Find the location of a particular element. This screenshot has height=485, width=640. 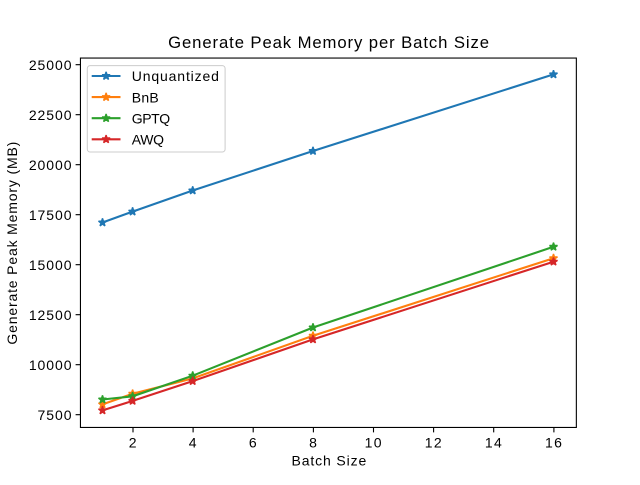

svg-text: BnB is located at coordinates (145, 97).